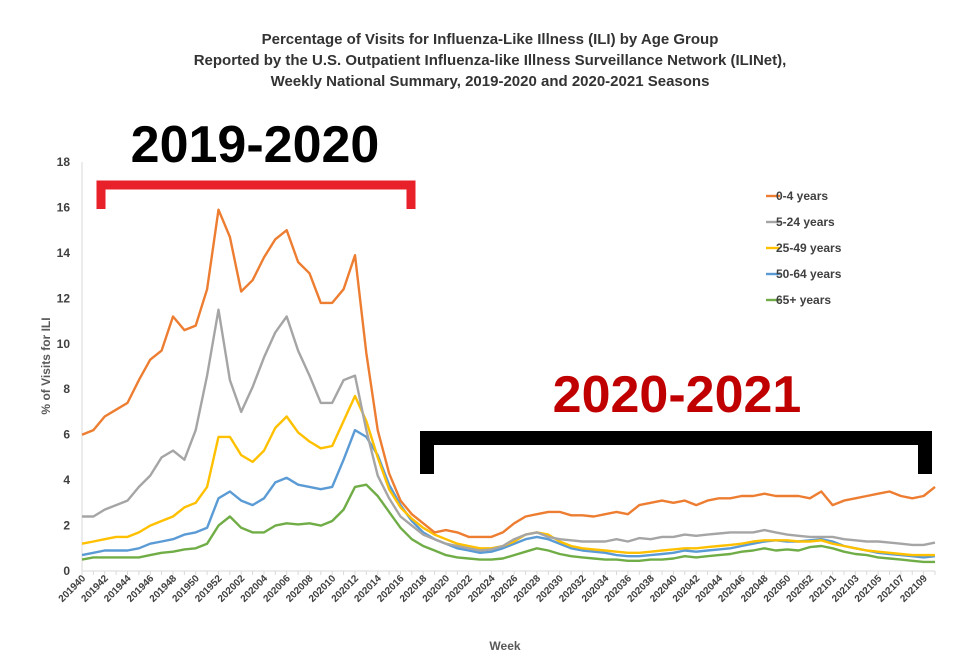 The width and height of the screenshot is (980, 670). Describe the element at coordinates (64, 207) in the screenshot. I see `y-tick-label: 16` at that location.